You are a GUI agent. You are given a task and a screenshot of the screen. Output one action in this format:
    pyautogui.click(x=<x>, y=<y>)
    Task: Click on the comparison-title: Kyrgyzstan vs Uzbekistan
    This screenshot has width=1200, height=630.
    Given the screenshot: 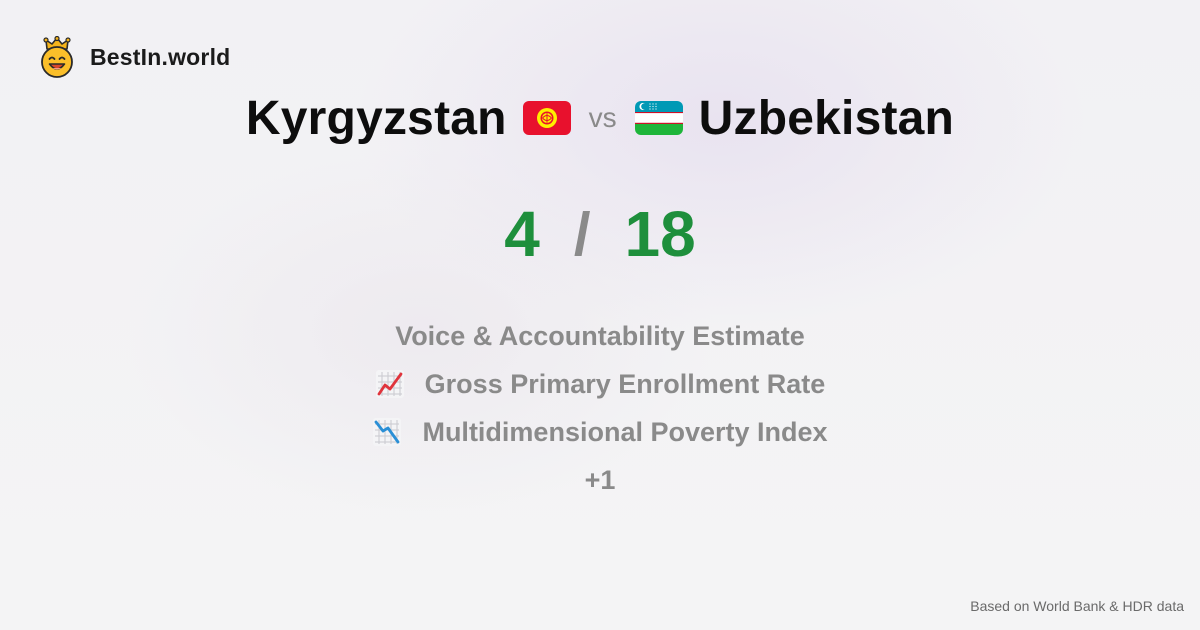 What is the action you would take?
    pyautogui.click(x=600, y=118)
    